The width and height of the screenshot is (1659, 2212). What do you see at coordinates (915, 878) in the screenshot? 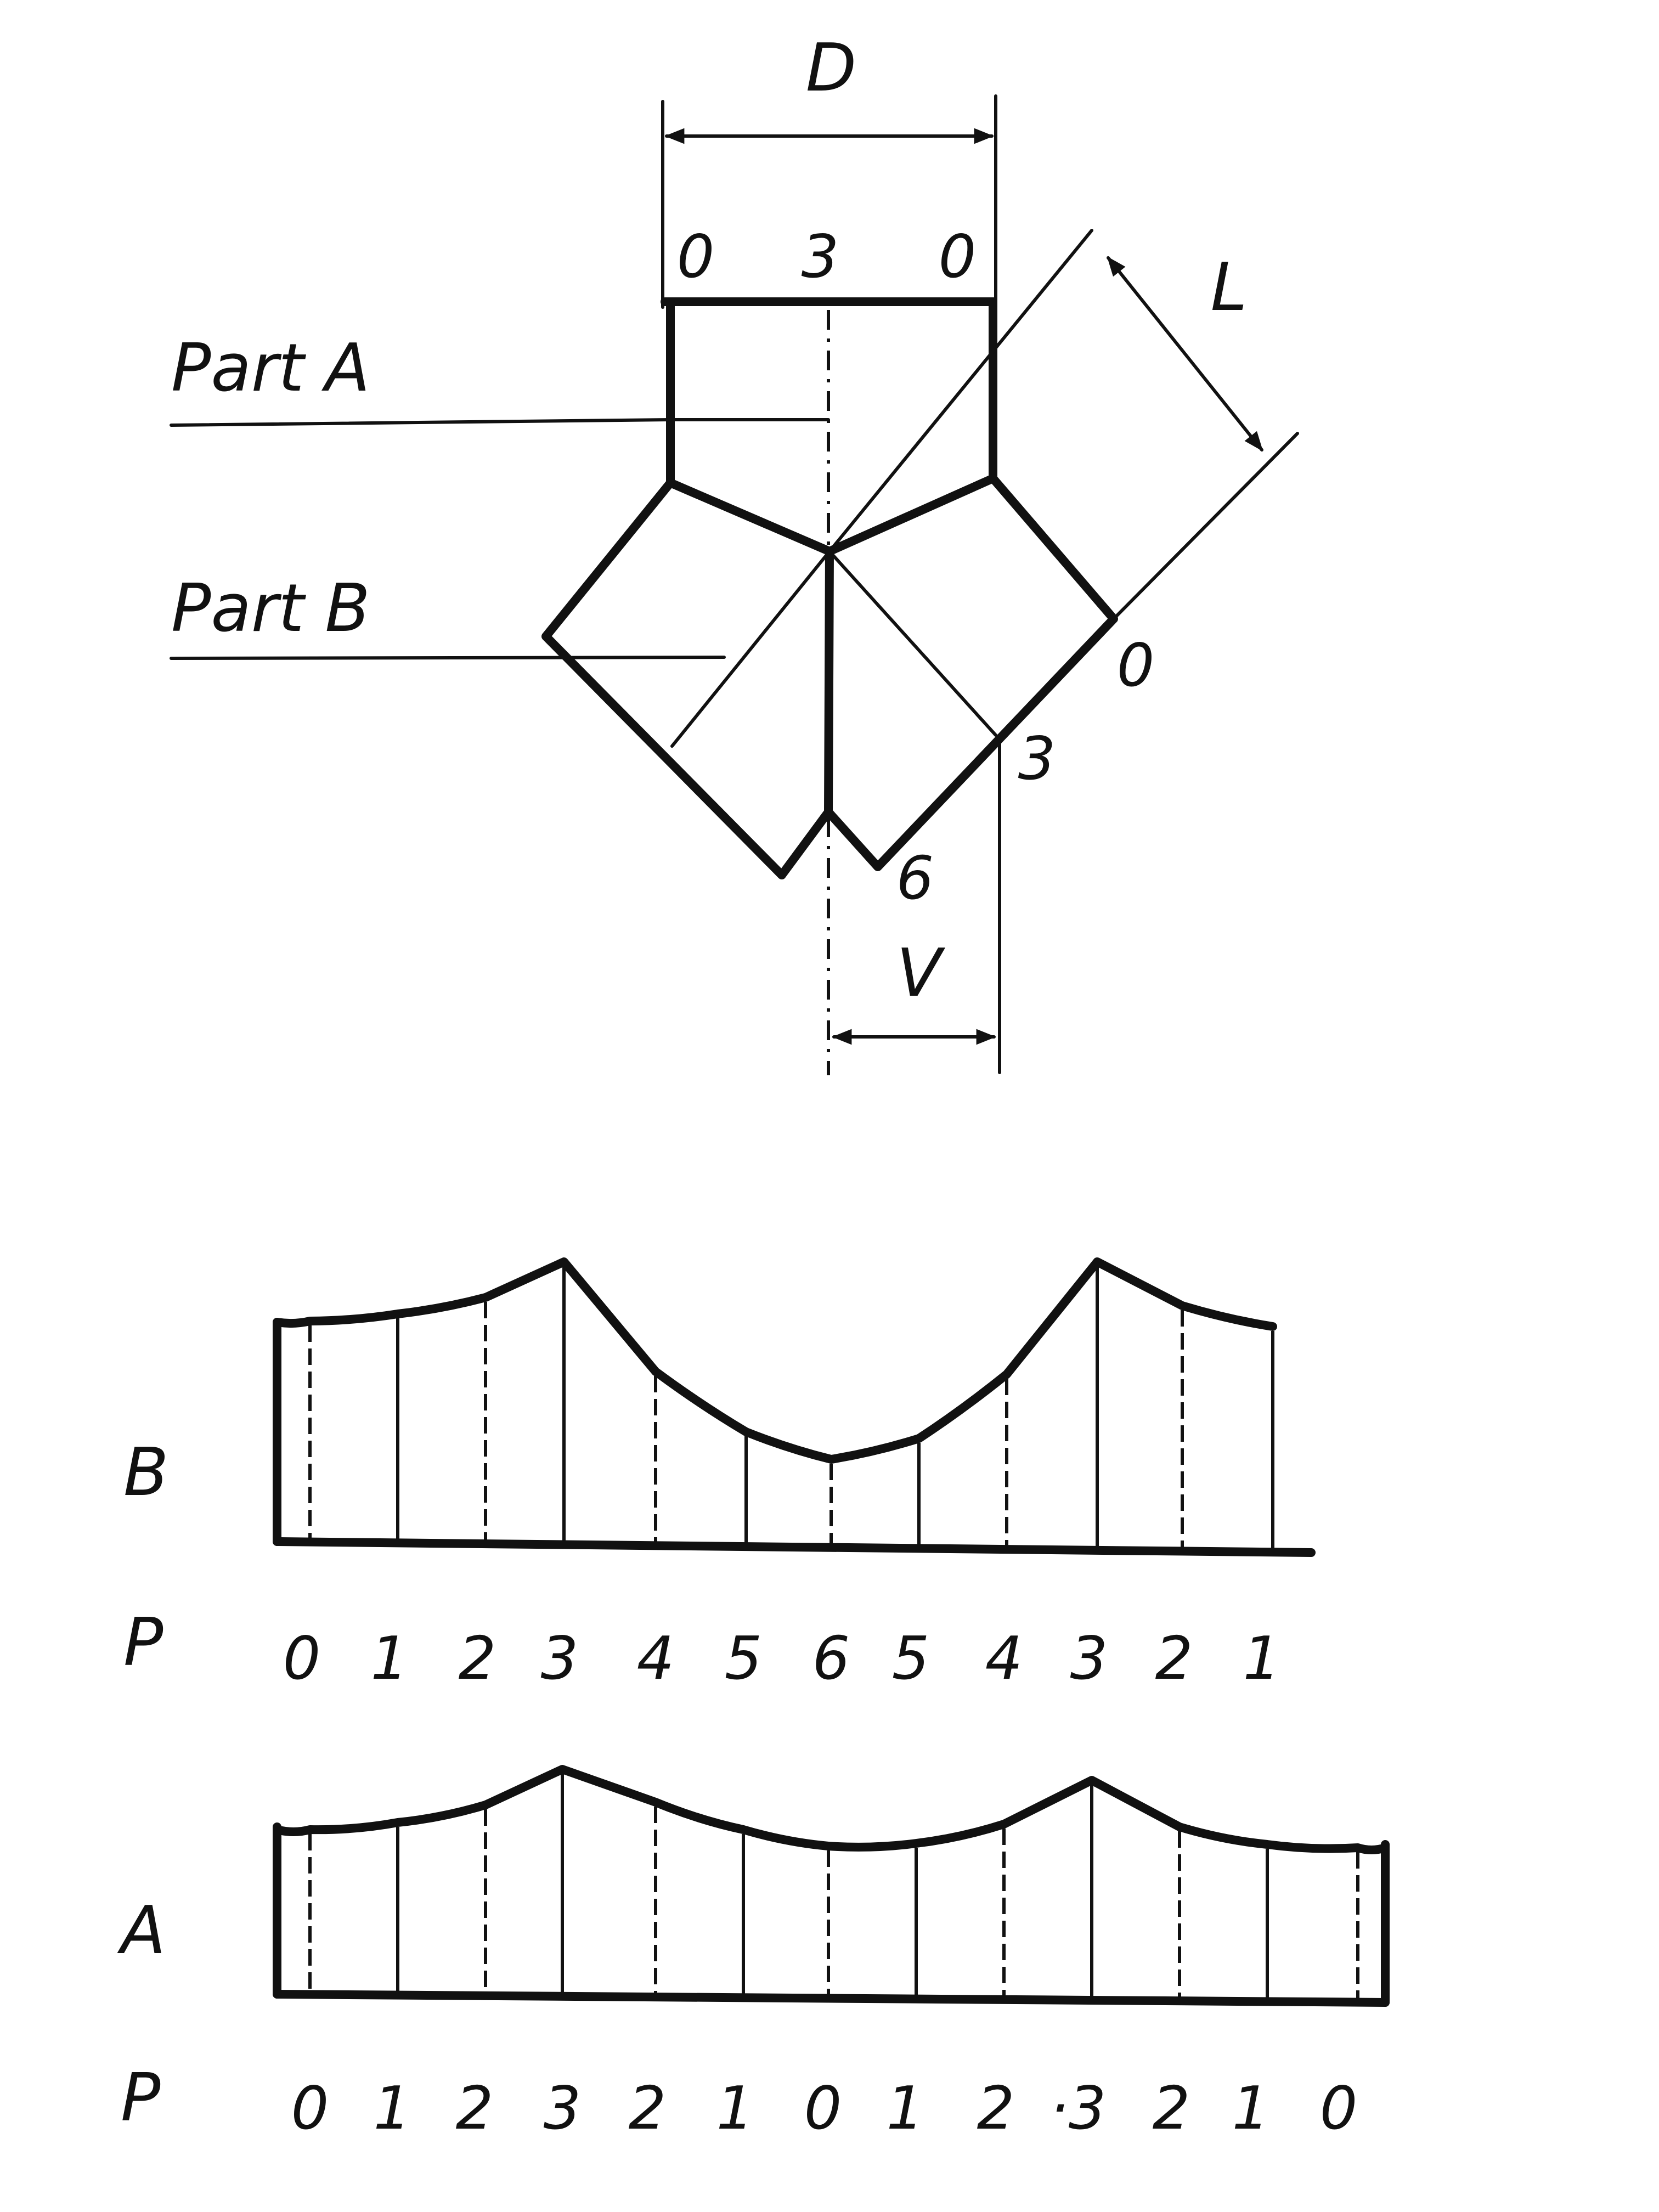
I see `branch-point-6: 6` at bounding box center [915, 878].